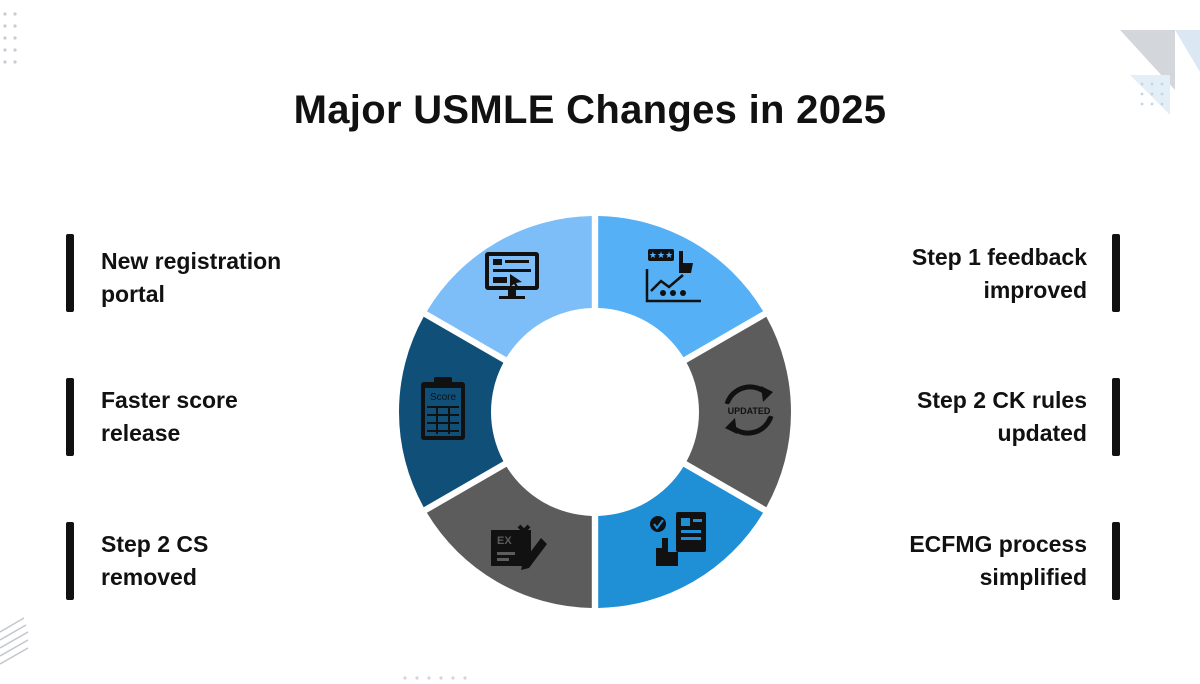 This screenshot has width=1200, height=684. What do you see at coordinates (1035, 290) in the screenshot?
I see `label-line: improved` at bounding box center [1035, 290].